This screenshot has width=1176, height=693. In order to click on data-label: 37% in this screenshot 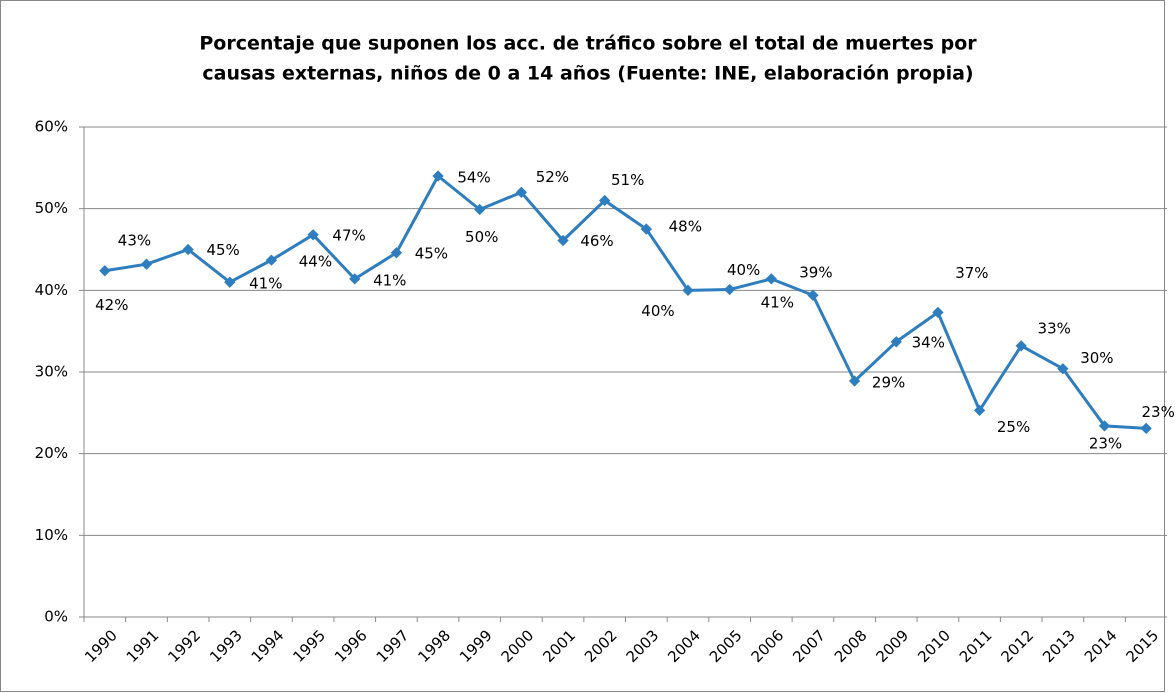, I will do `click(971, 273)`.